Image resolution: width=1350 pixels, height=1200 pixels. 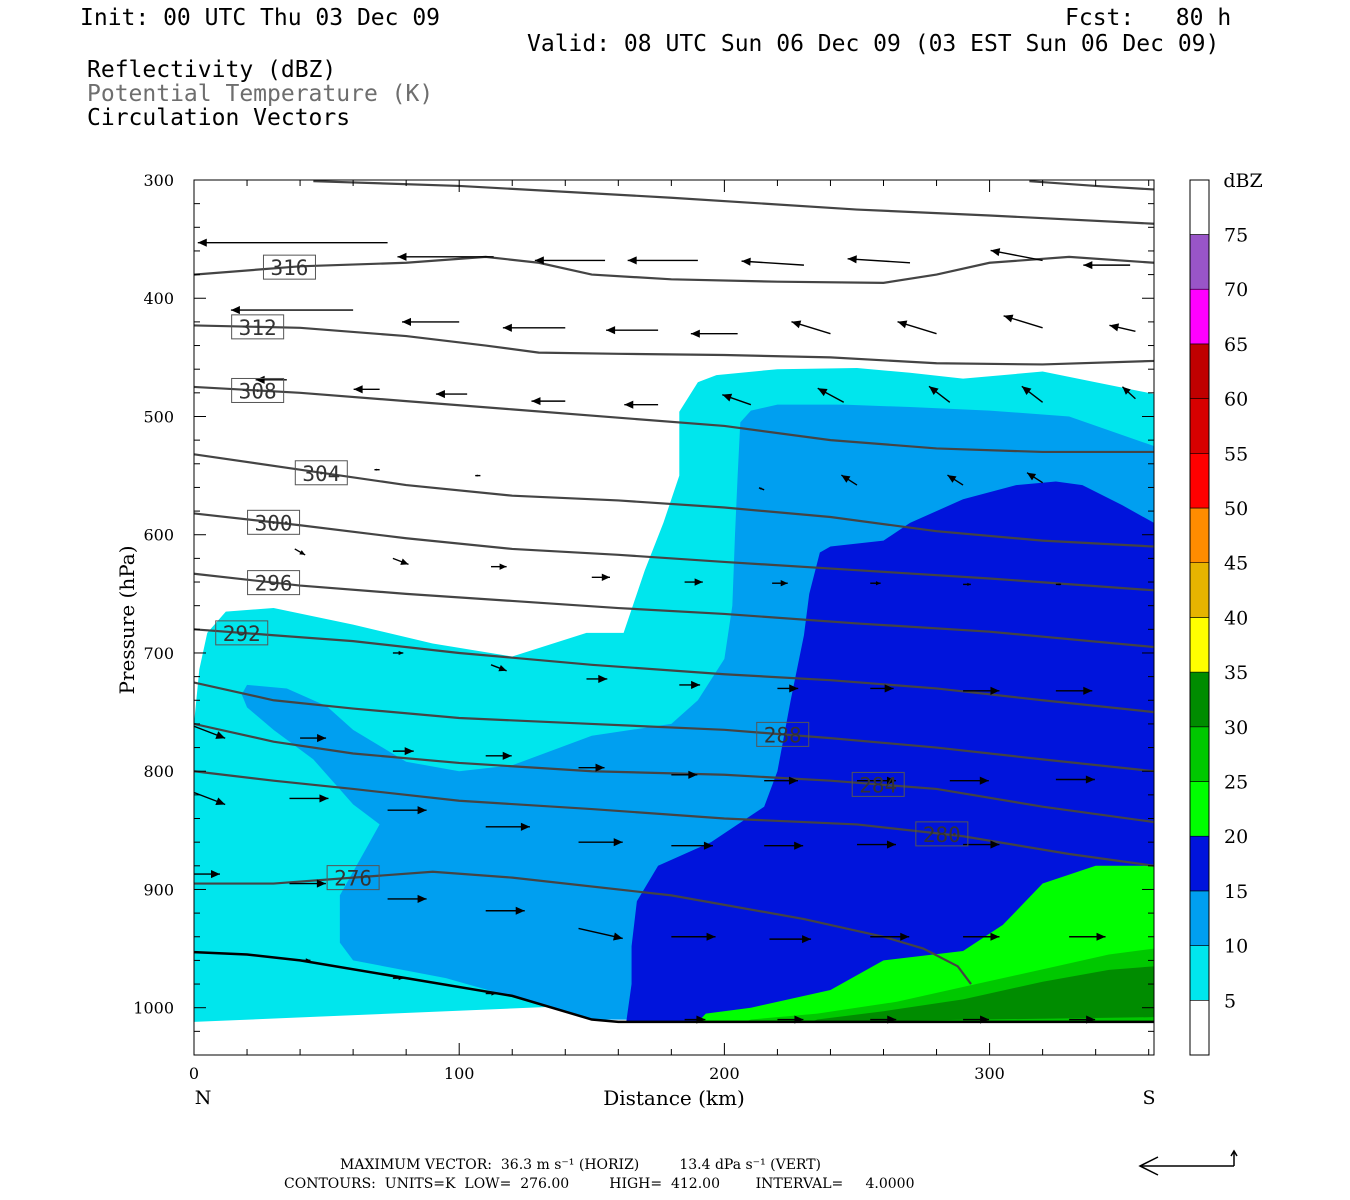 What do you see at coordinates (1236, 564) in the screenshot?
I see `colorbar-label-45: 45` at bounding box center [1236, 564].